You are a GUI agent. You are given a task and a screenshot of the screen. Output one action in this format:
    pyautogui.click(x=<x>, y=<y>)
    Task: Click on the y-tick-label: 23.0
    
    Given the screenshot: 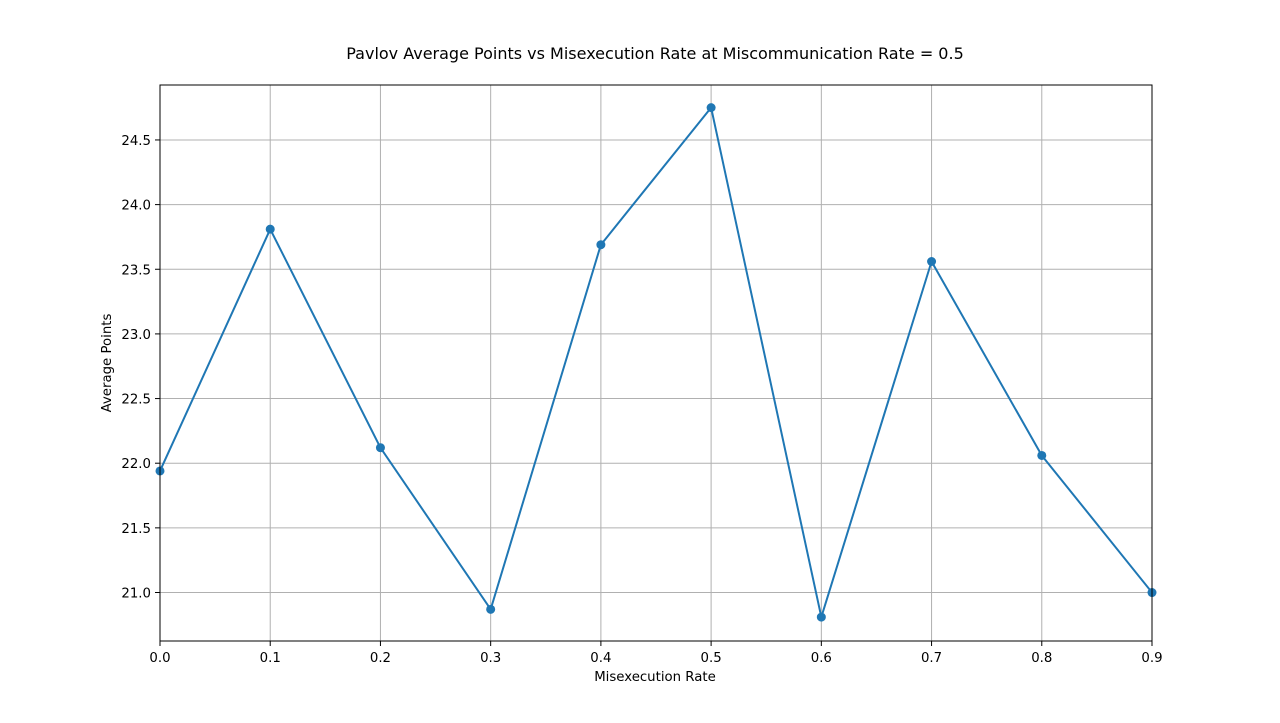 What is the action you would take?
    pyautogui.click(x=136, y=335)
    